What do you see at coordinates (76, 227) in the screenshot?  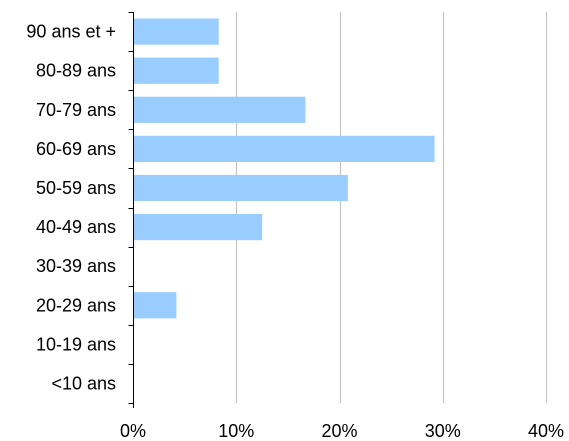 I see `category-label: 40-49 ans` at bounding box center [76, 227].